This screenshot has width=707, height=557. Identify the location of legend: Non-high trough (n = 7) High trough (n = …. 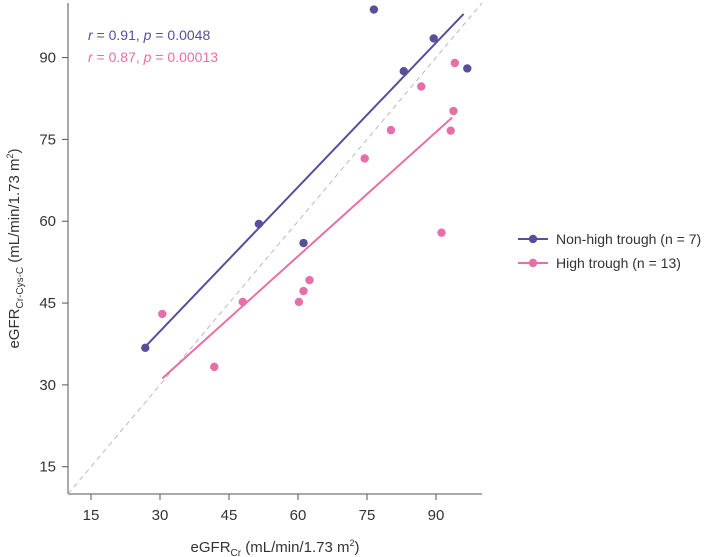
(609, 251).